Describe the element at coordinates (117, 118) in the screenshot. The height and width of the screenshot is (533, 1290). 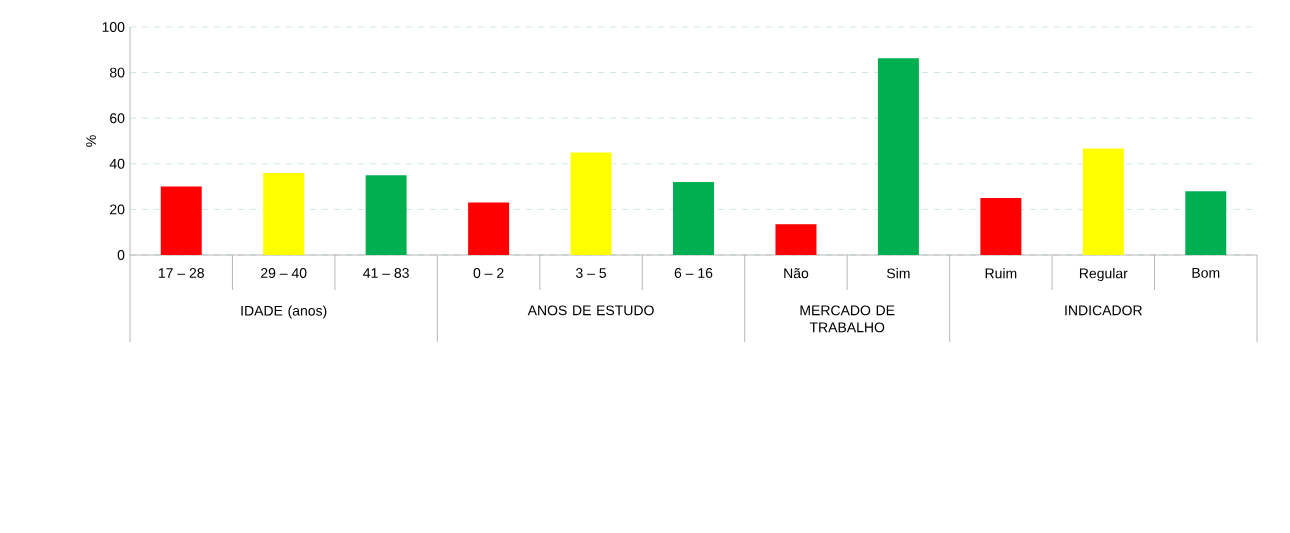
I see `y-tick-label: 60` at that location.